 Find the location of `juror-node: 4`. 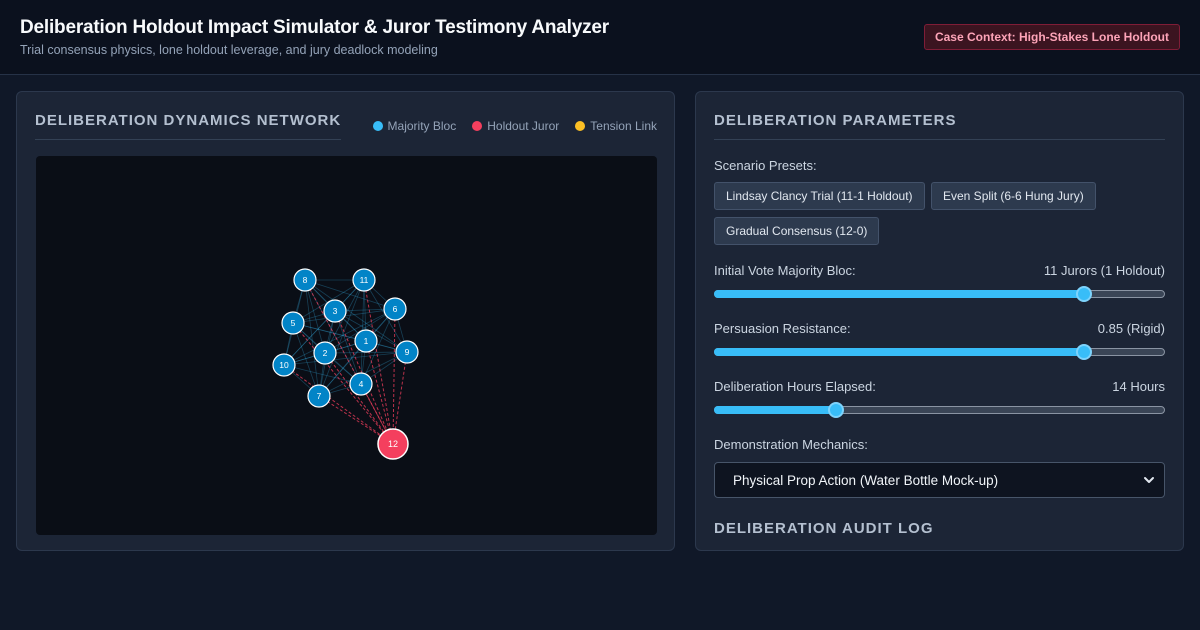

juror-node: 4 is located at coordinates (361, 384).